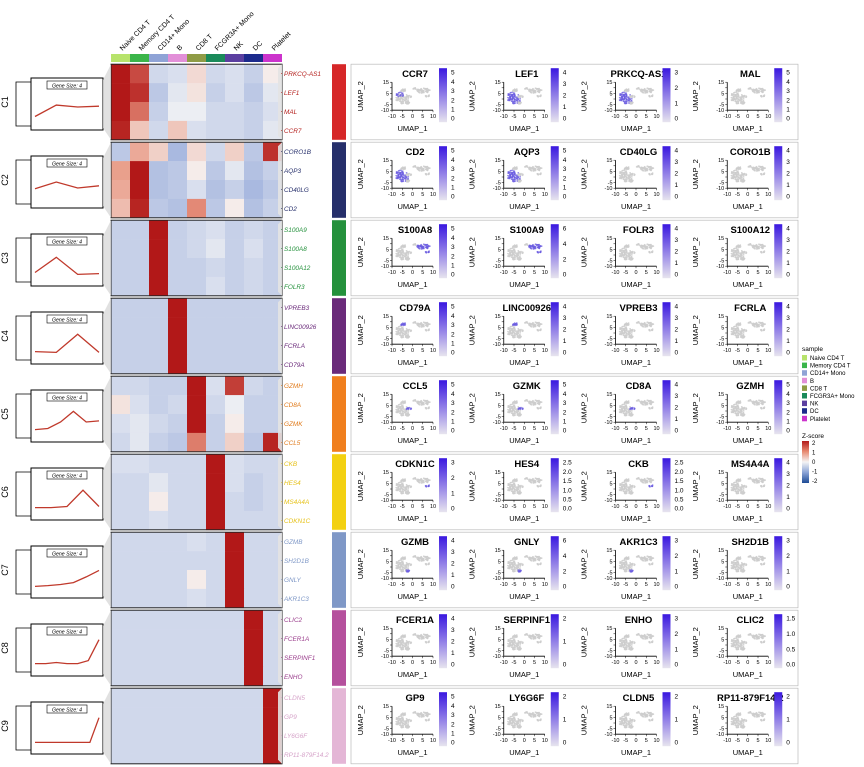  What do you see at coordinates (609, 83) in the screenshot?
I see `umap-ytick-label: 15` at bounding box center [609, 83].